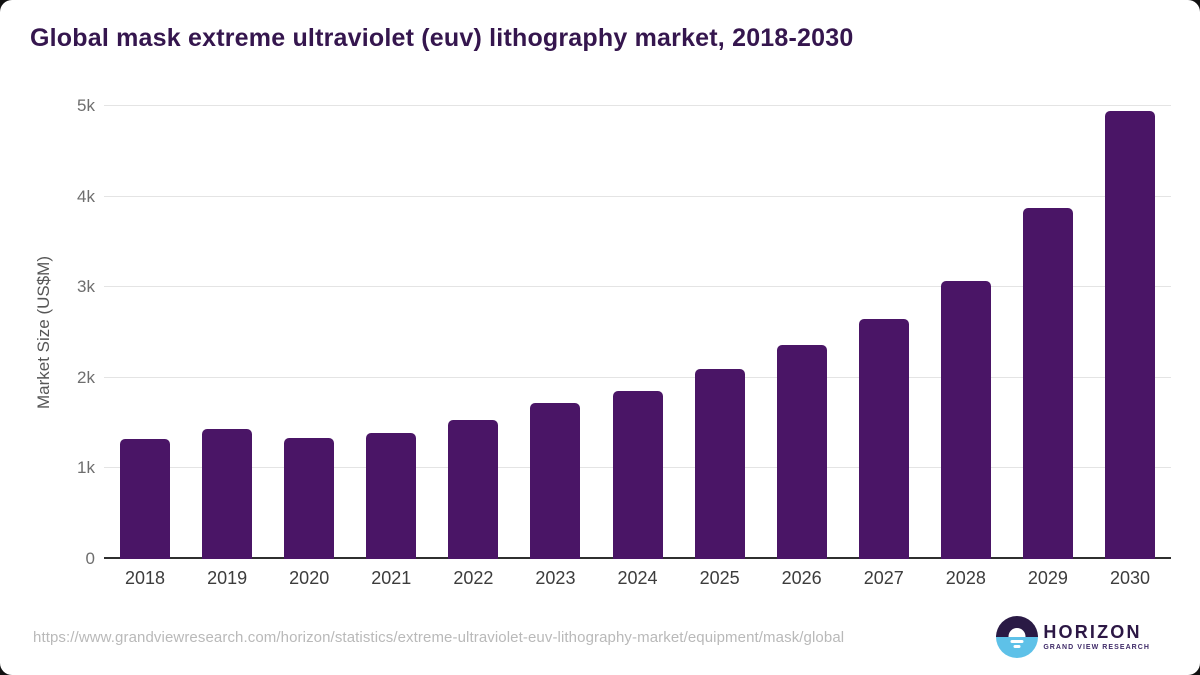 The image size is (1200, 675). Describe the element at coordinates (86, 468) in the screenshot. I see `y-tick-label: 1k` at that location.